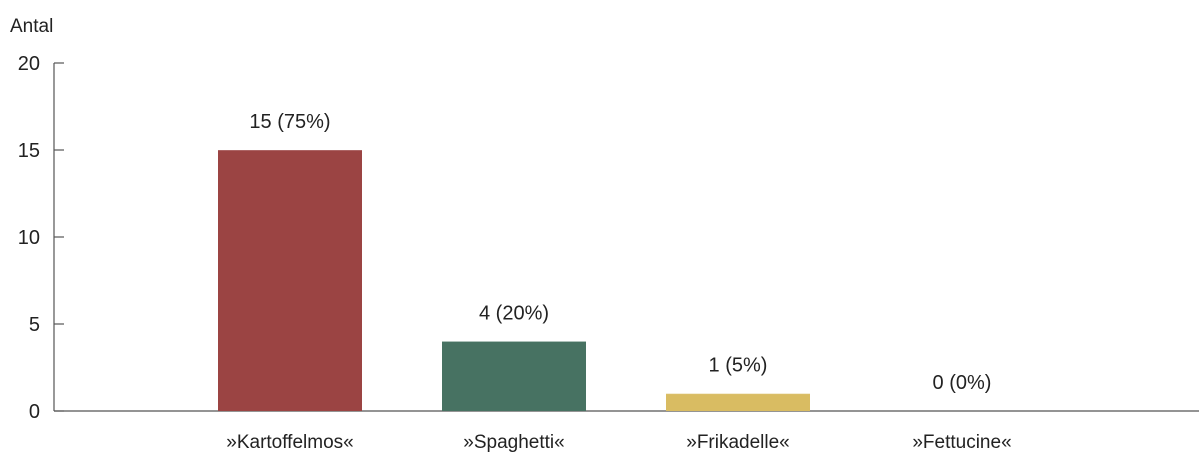  I want to click on data-label: 0 (0%), so click(962, 383).